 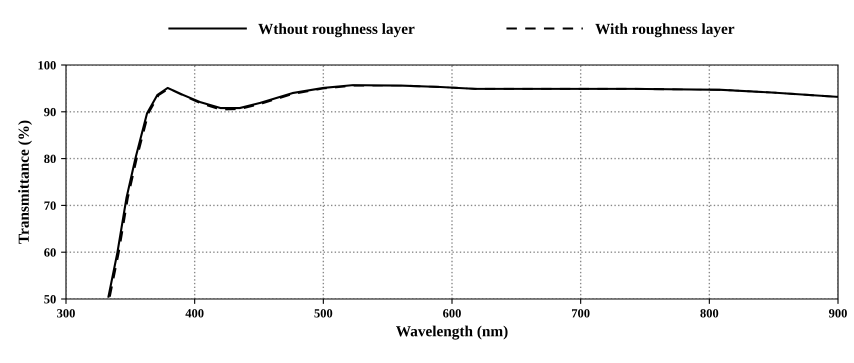 I want to click on y-tick-label: 60, so click(x=50, y=252).